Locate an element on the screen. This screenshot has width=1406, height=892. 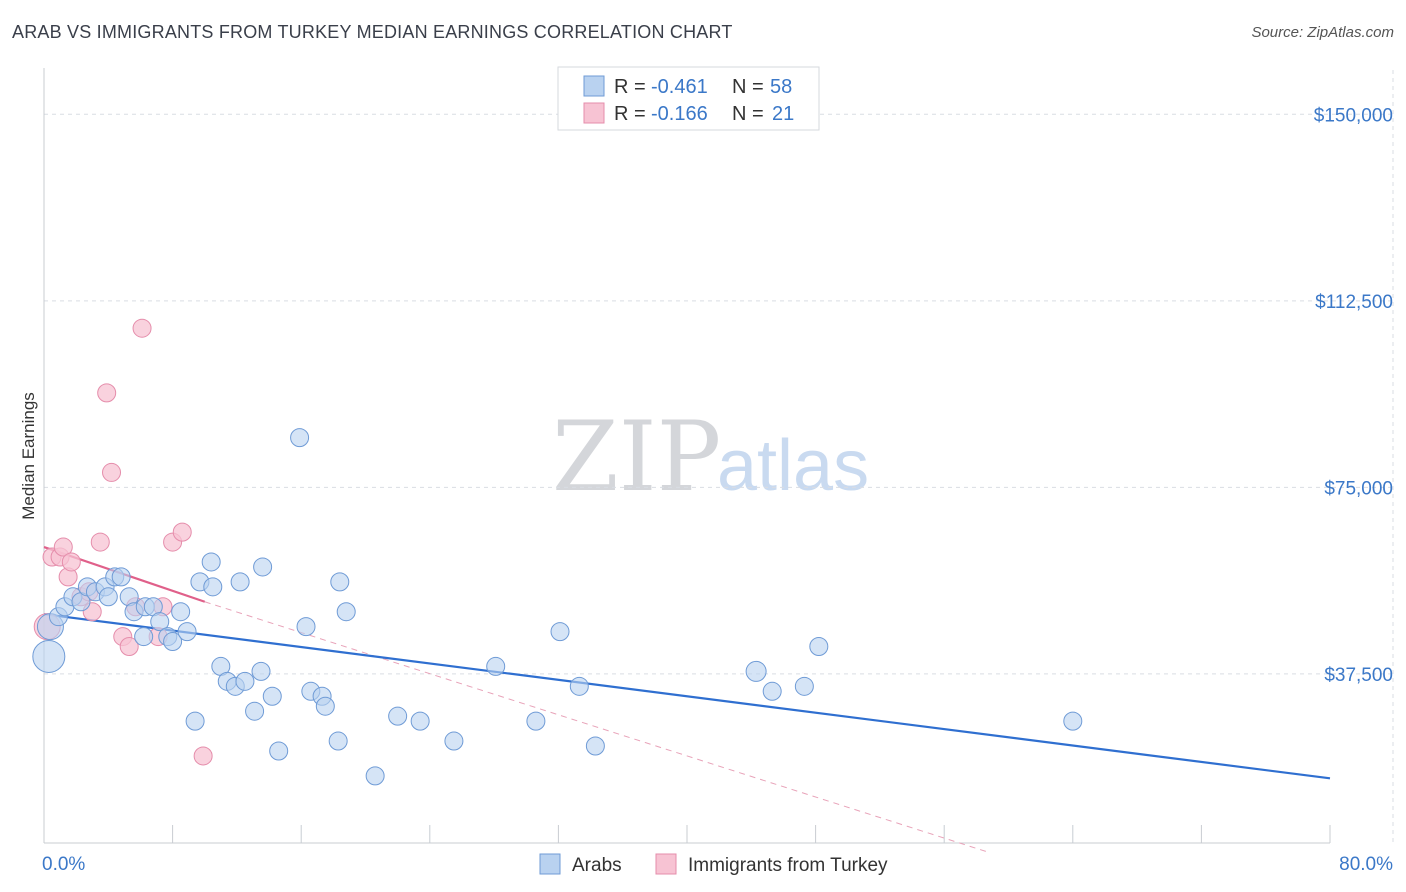
source-label: Source: ZipAtlas.com is located at coordinates (1322, 32).